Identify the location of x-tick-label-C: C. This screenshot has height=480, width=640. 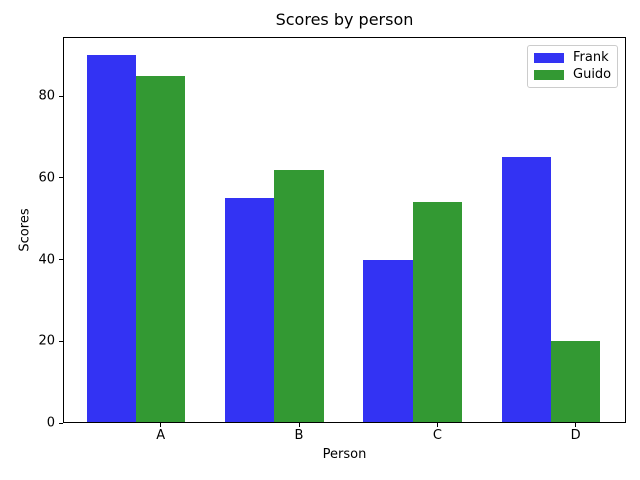
(437, 435).